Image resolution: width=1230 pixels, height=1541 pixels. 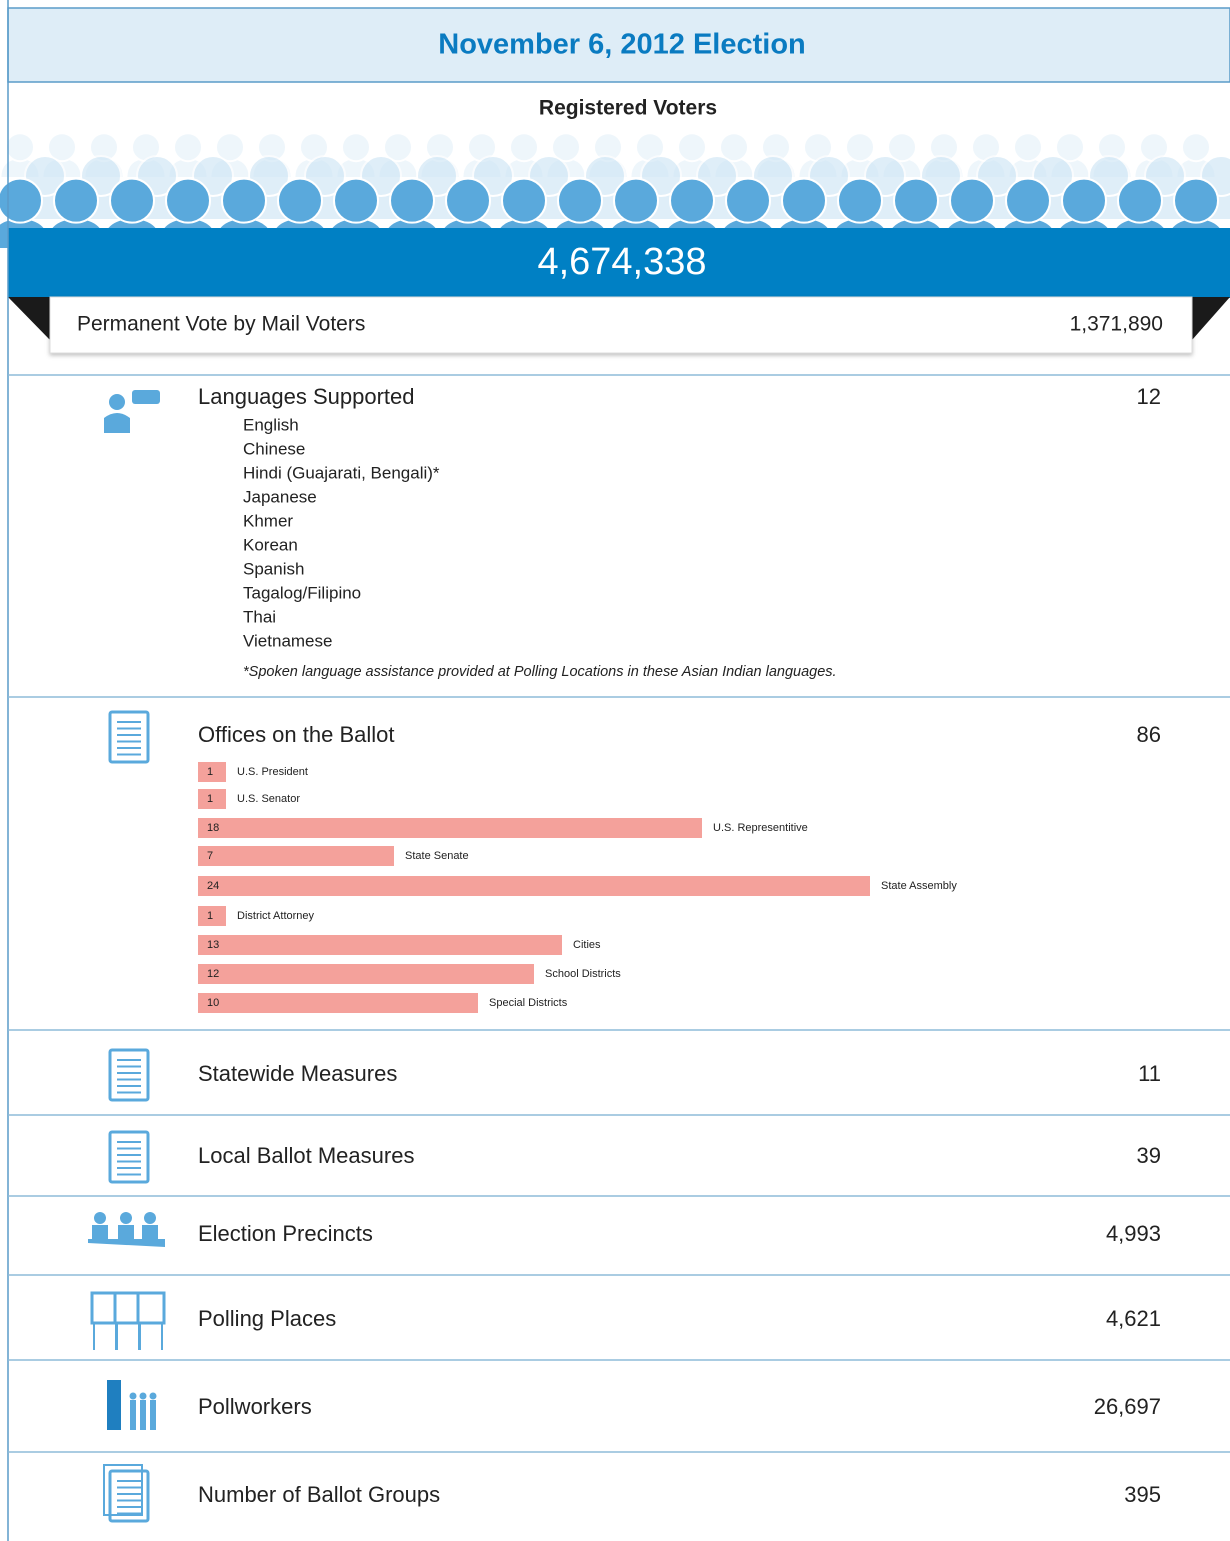 What do you see at coordinates (297, 1073) in the screenshot?
I see `row-label: Statewide Measures` at bounding box center [297, 1073].